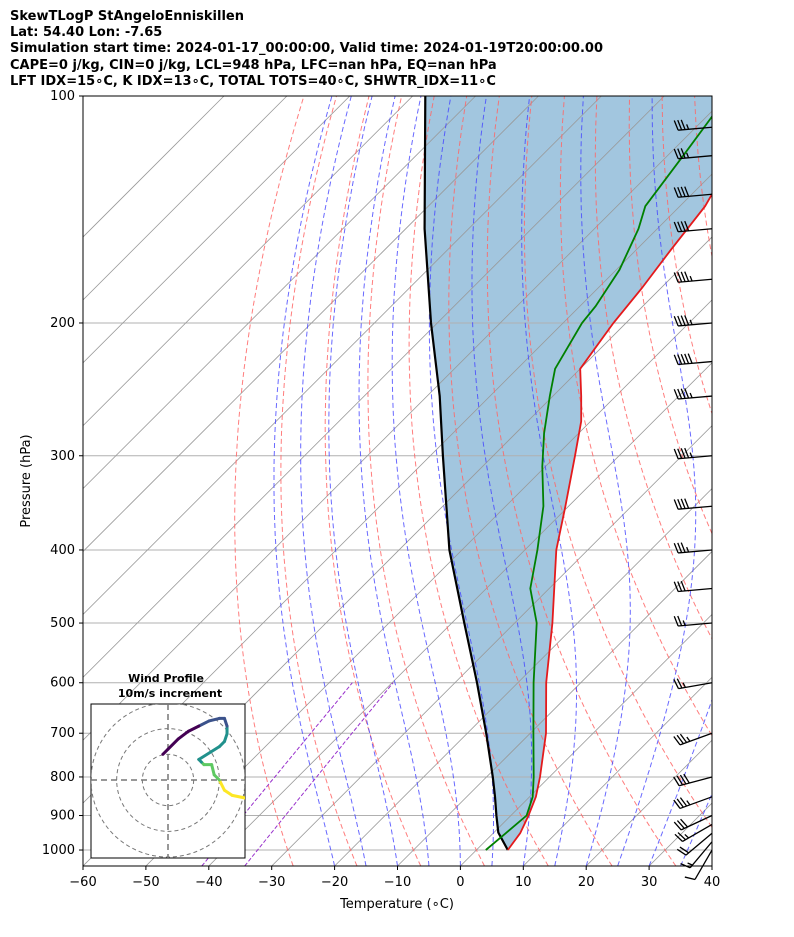 The height and width of the screenshot is (937, 794). Describe the element at coordinates (62, 323) in the screenshot. I see `y-tick-label: 200` at that location.